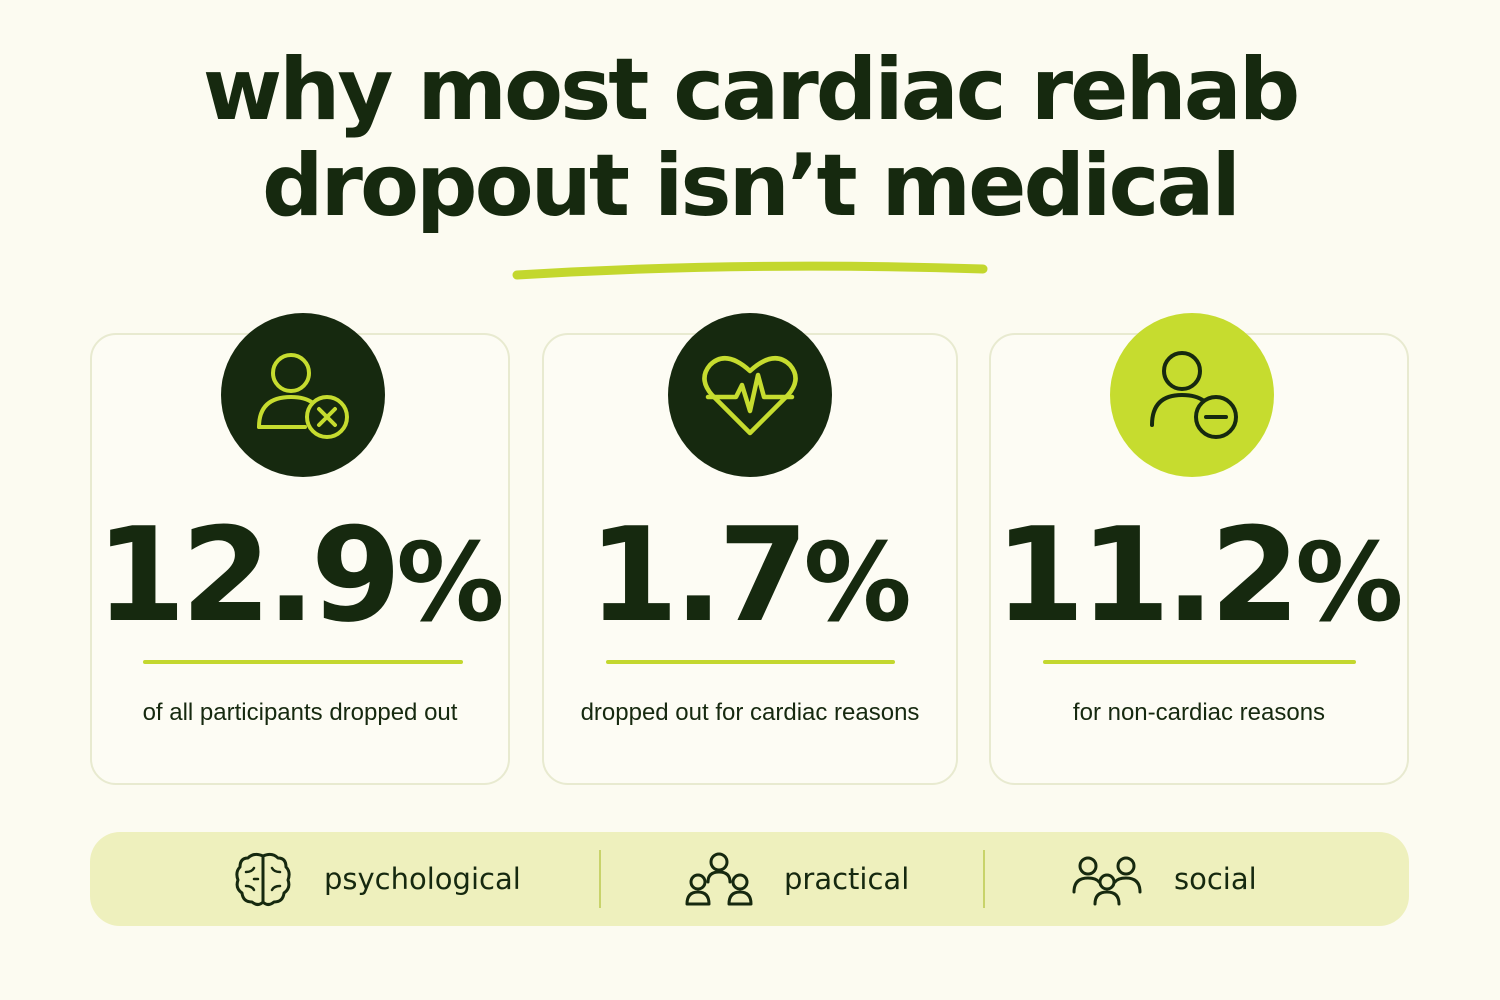 This screenshot has width=1500, height=1000. I want to click on title-line-2: dropout isn’t medical, so click(751, 186).